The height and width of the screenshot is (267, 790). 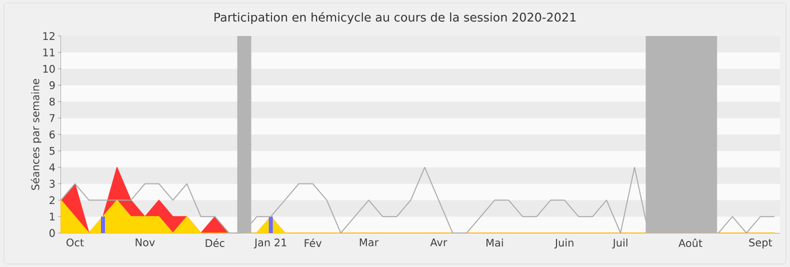 I want to click on x-tick-label: Août, so click(x=690, y=243).